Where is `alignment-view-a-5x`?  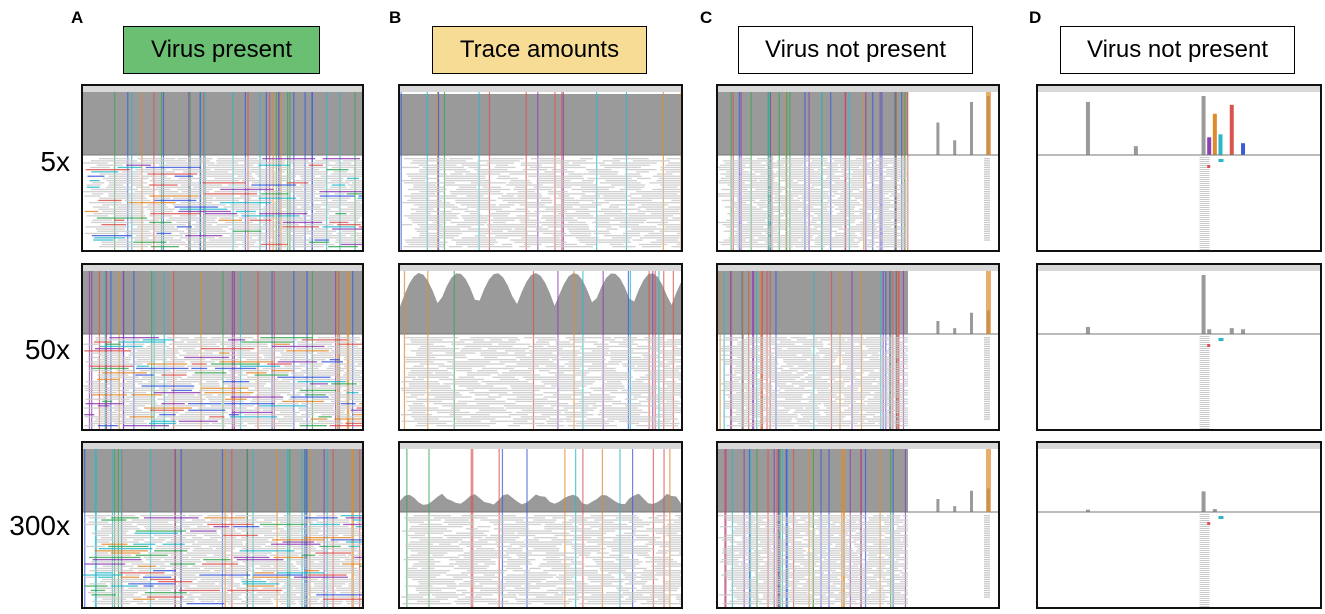
alignment-view-a-5x is located at coordinates (222, 168).